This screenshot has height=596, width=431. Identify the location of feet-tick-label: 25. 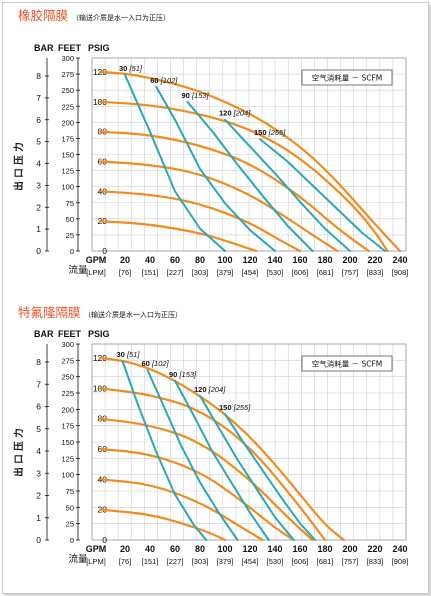
(70, 524).